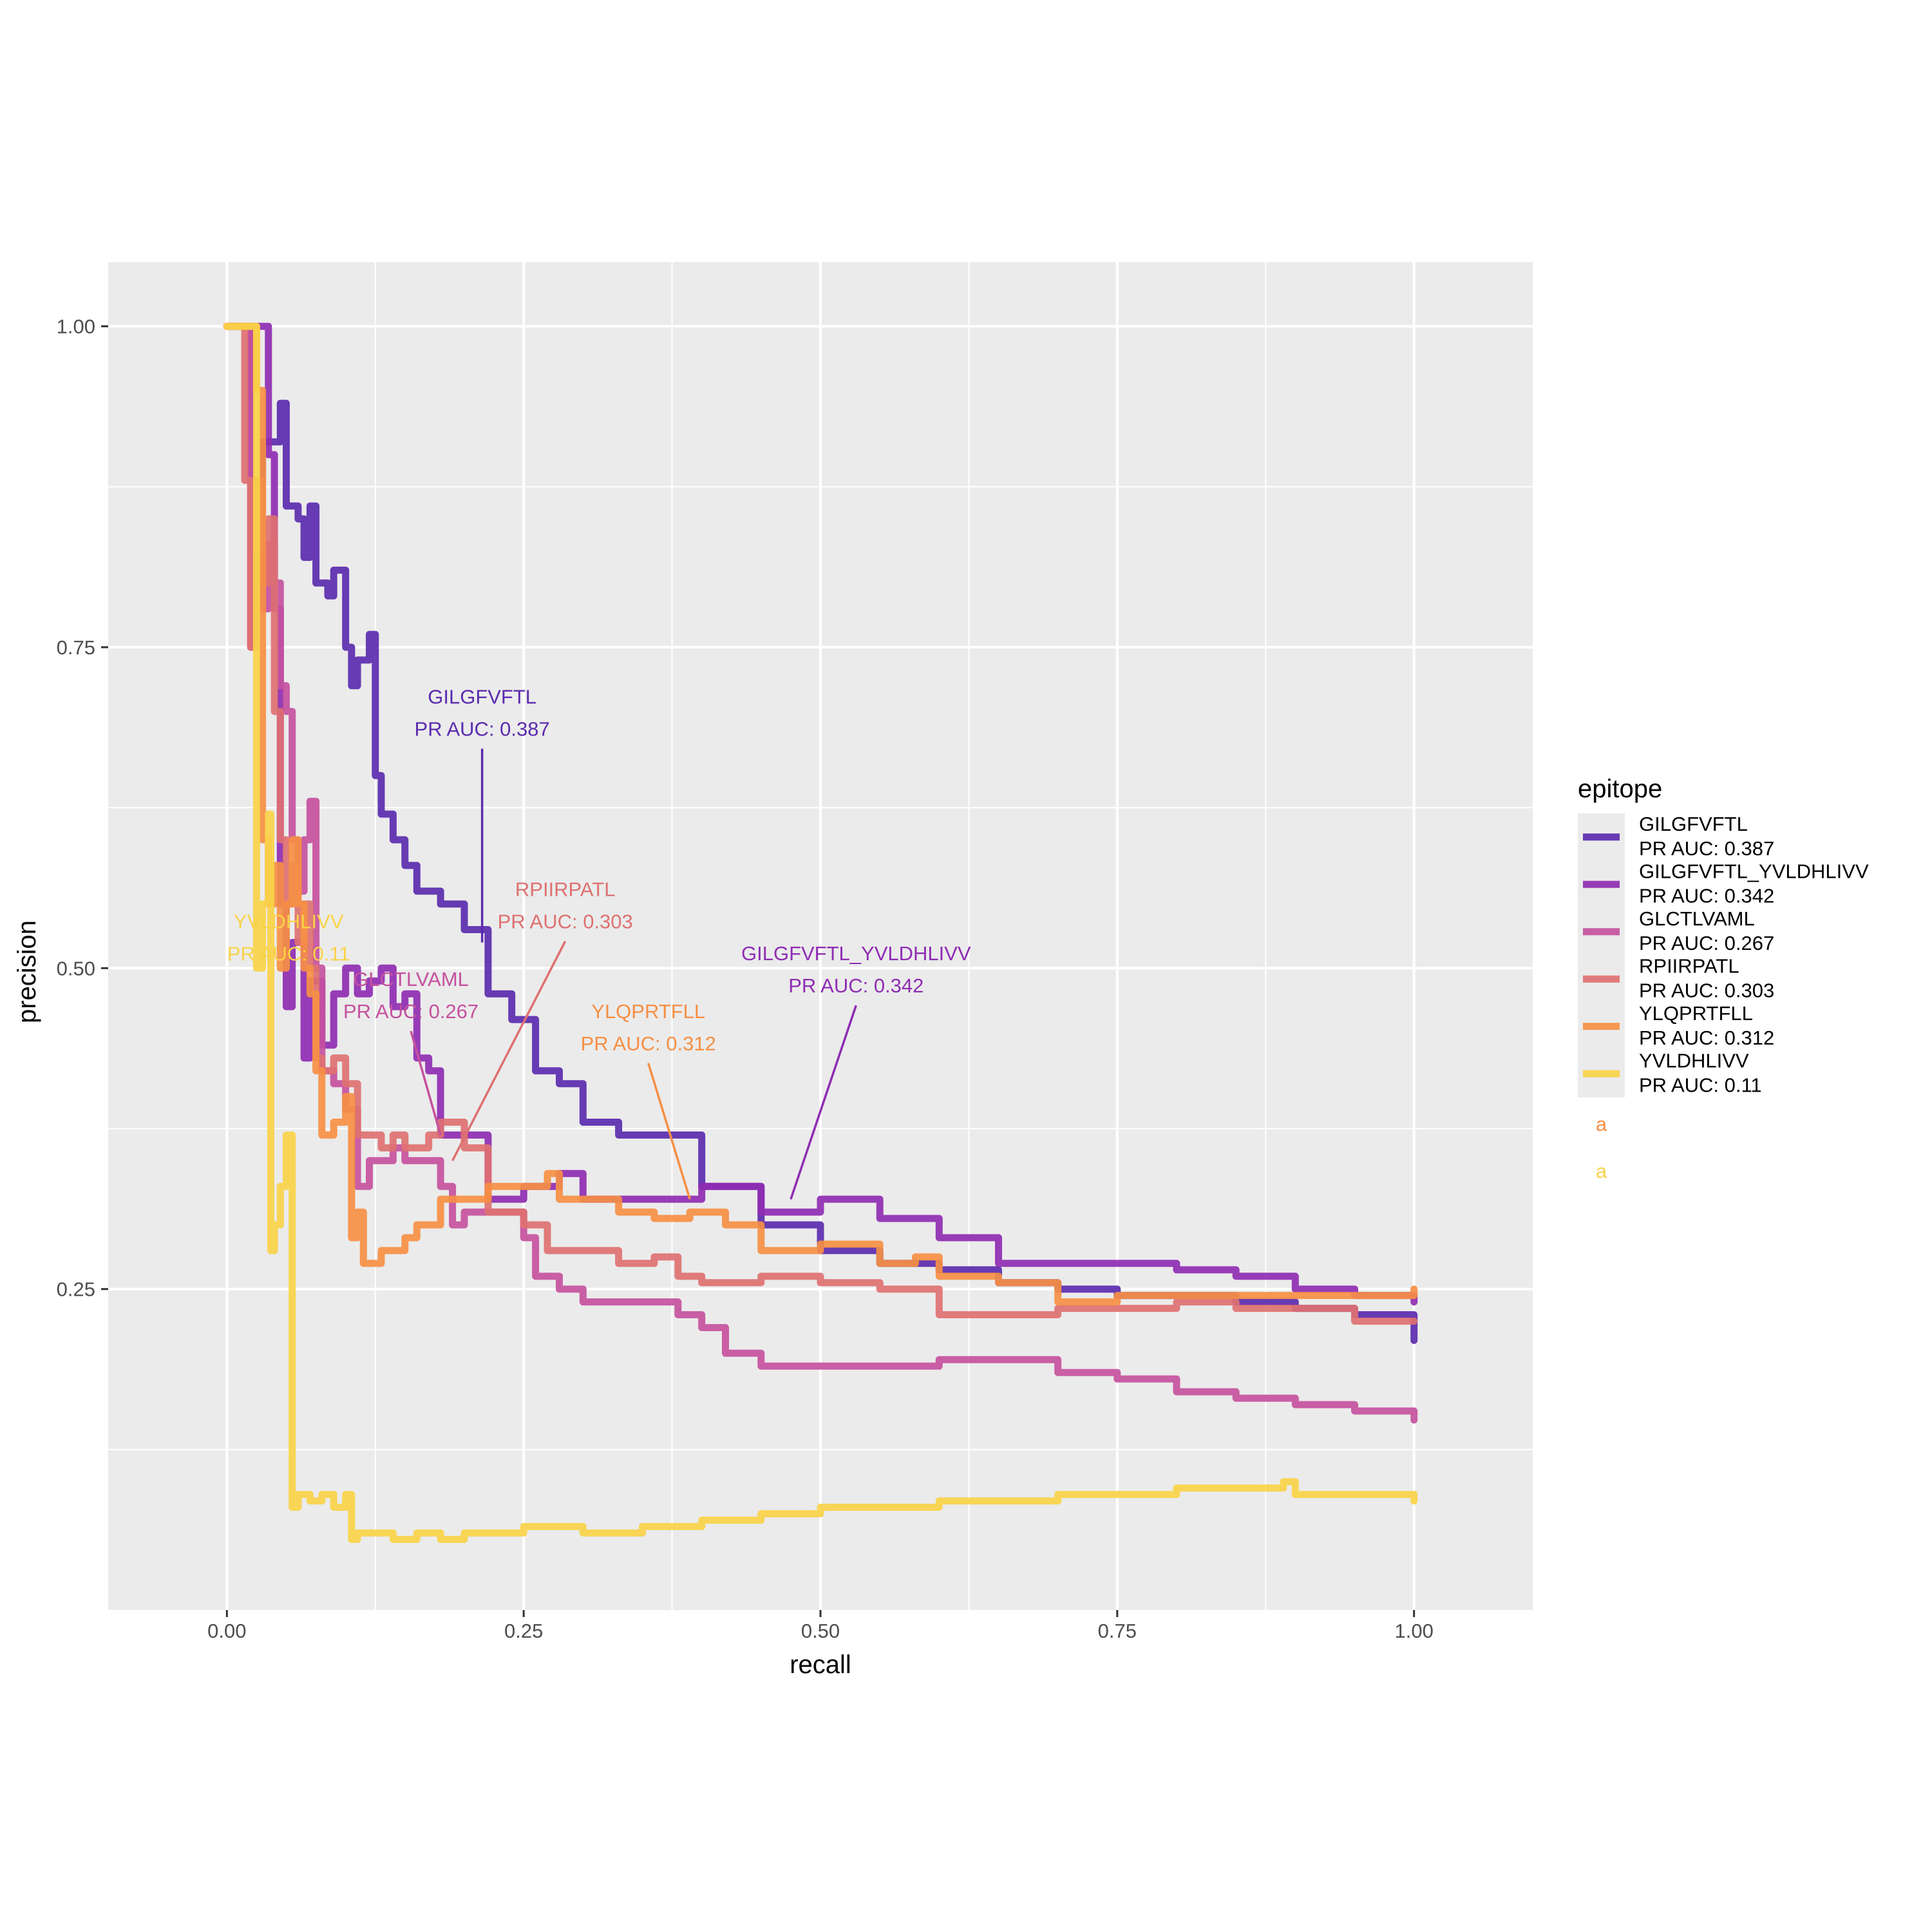 This screenshot has height=1932, width=1932. Describe the element at coordinates (1706, 1038) in the screenshot. I see `legend-label-auc-4: PR AUC: 0.312` at that location.